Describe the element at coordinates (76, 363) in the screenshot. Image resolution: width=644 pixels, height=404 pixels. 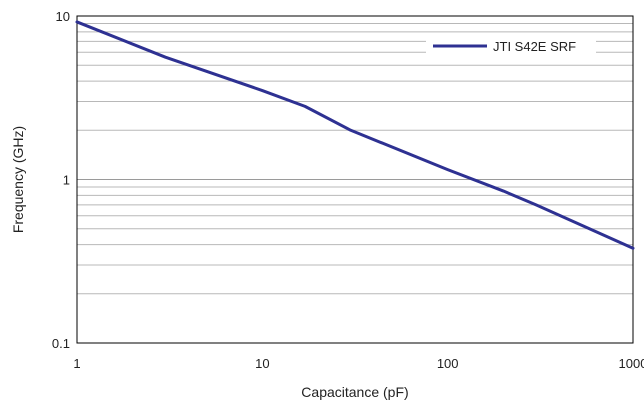
I see `x-tick-label: 1` at that location.